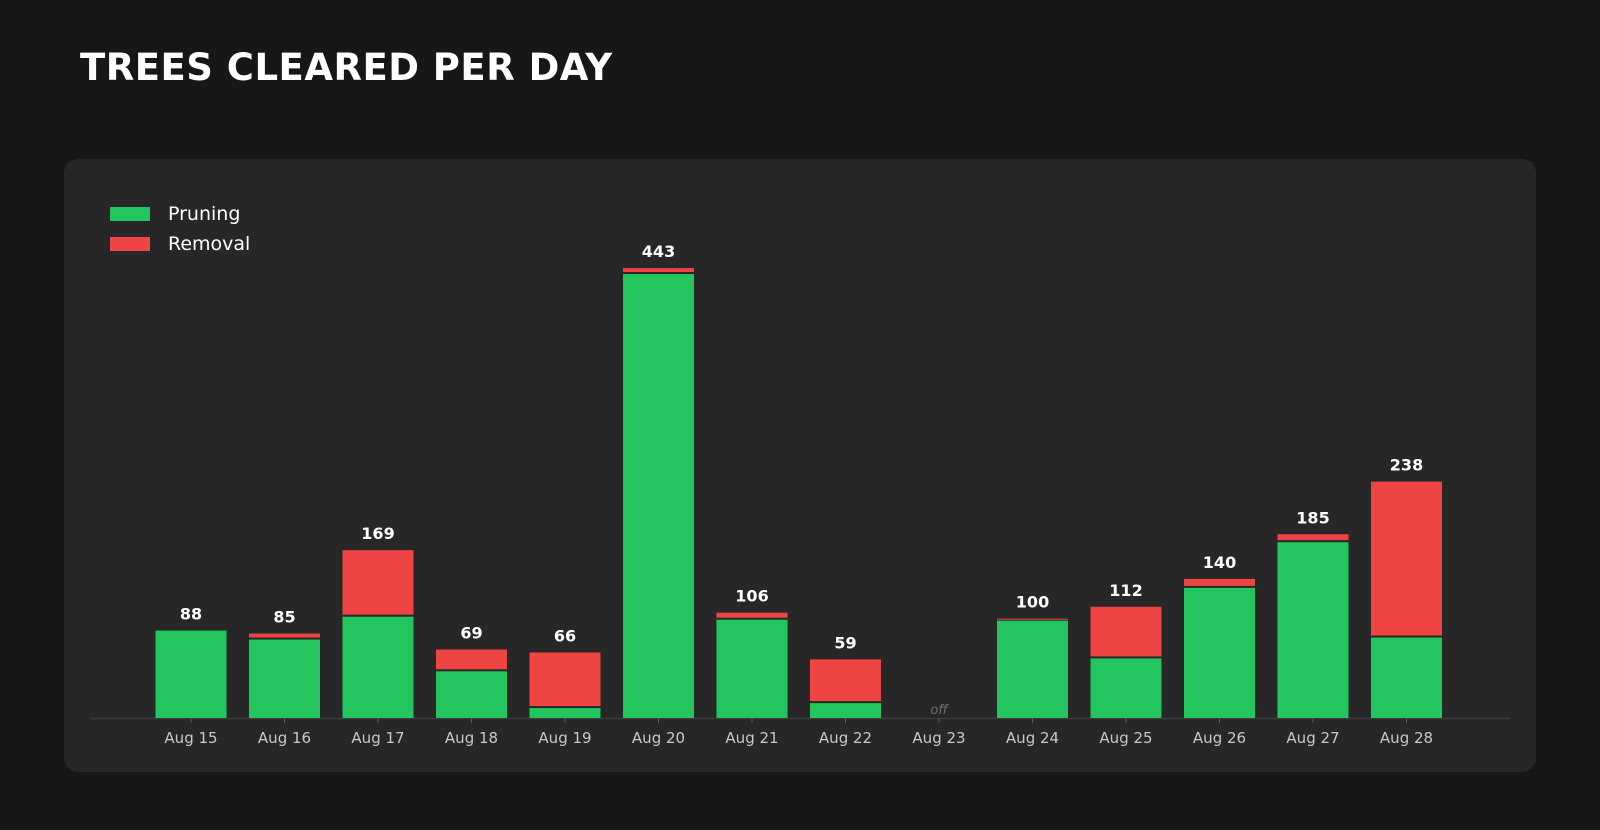 The height and width of the screenshot is (830, 1600). Describe the element at coordinates (377, 533) in the screenshot. I see `total-label-aug-17: 169` at that location.